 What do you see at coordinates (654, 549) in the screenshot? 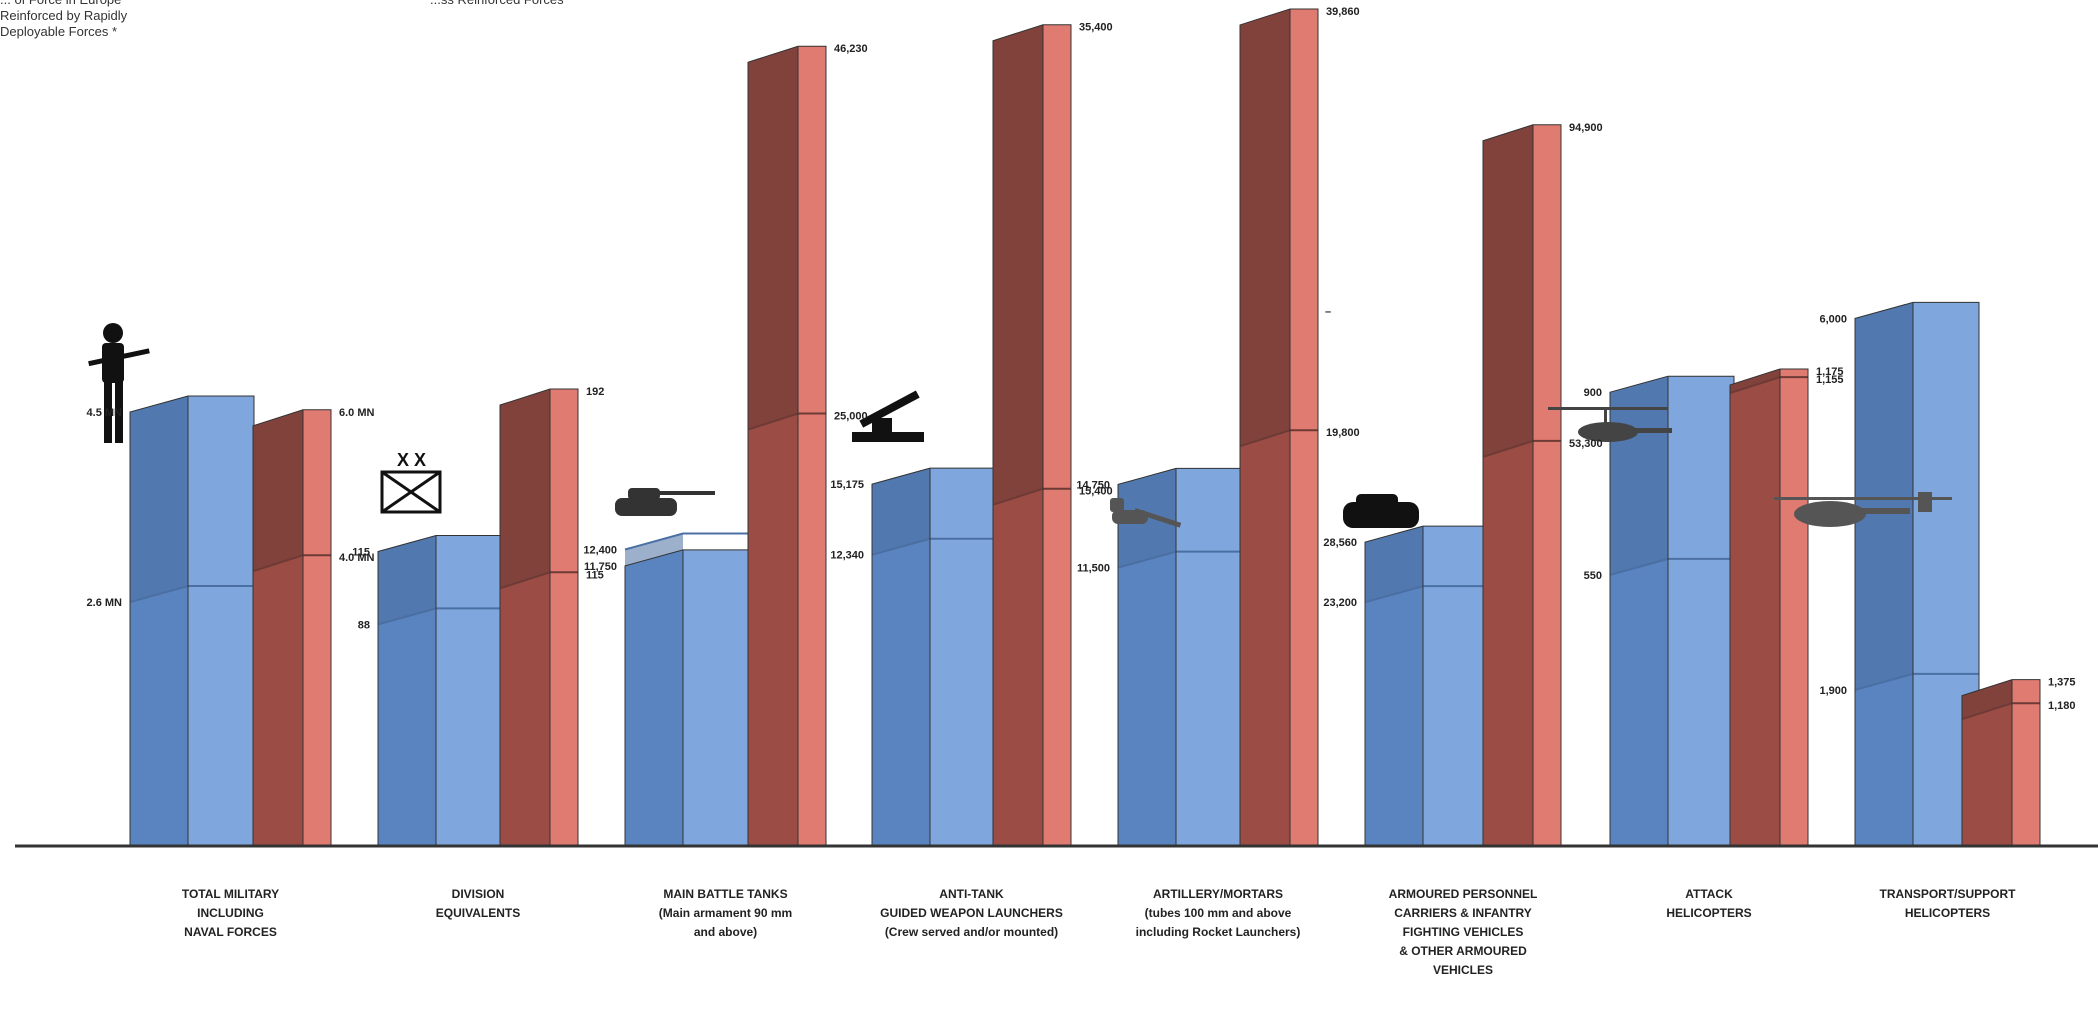
I see `blue-bar-2-upper-shade` at bounding box center [654, 549].